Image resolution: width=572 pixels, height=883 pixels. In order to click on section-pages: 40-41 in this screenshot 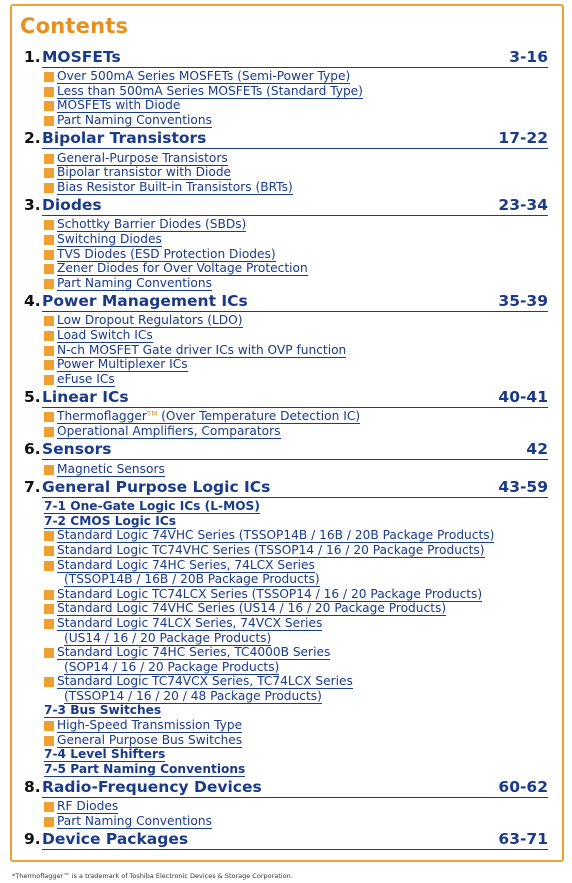, I will do `click(523, 398)`.